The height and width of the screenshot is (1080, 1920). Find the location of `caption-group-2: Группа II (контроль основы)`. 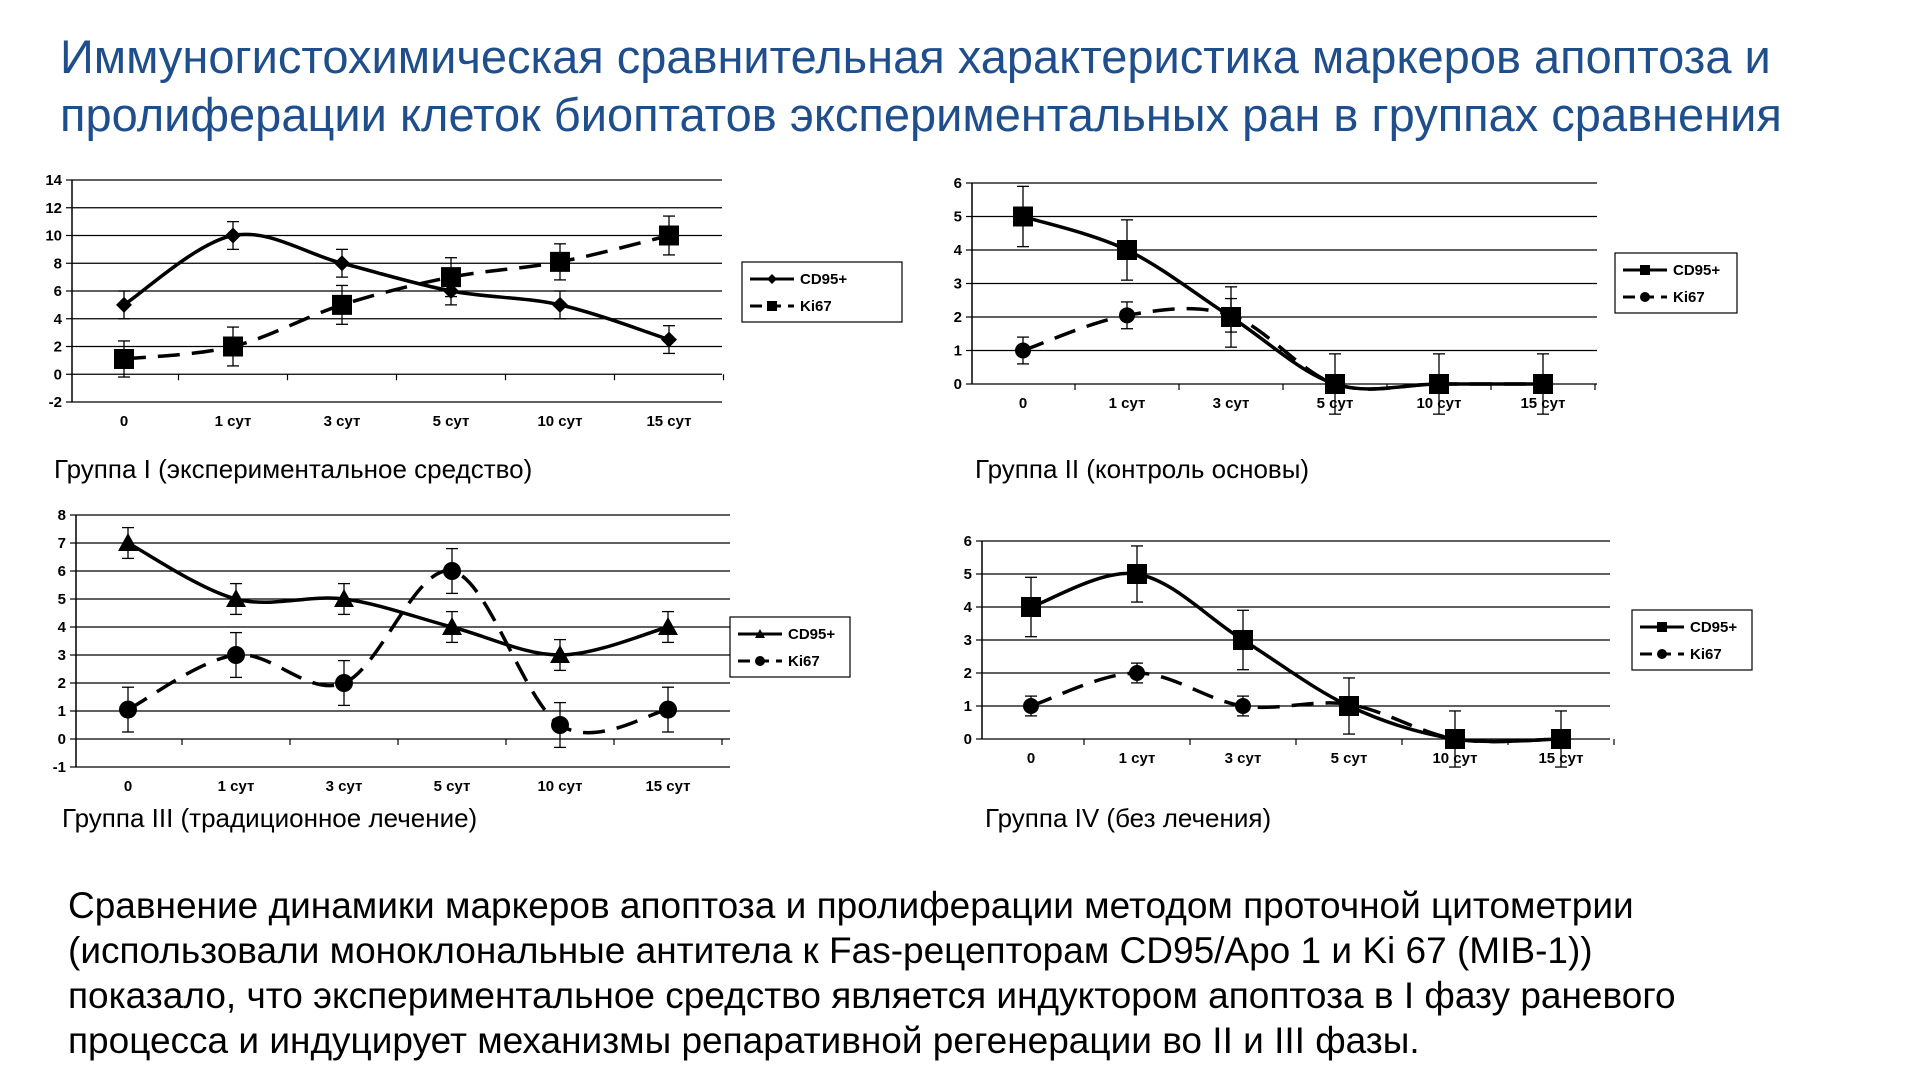

caption-group-2: Группа II (контроль основы) is located at coordinates (1142, 469).